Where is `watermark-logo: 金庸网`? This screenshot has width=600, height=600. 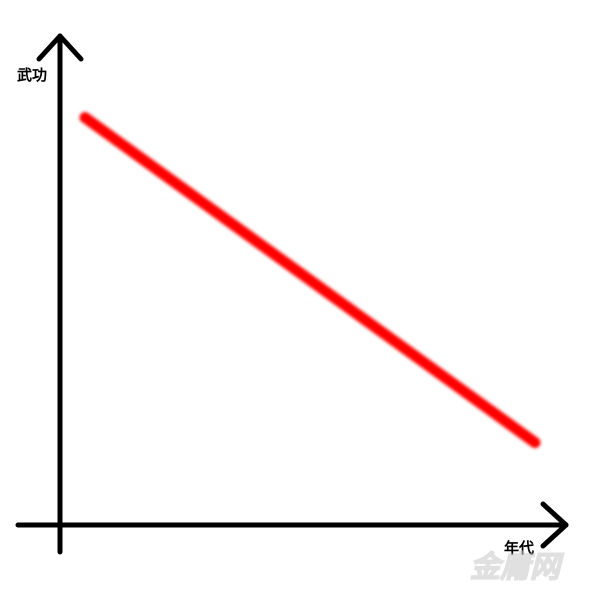
watermark-logo: 金庸网 is located at coordinates (516, 566).